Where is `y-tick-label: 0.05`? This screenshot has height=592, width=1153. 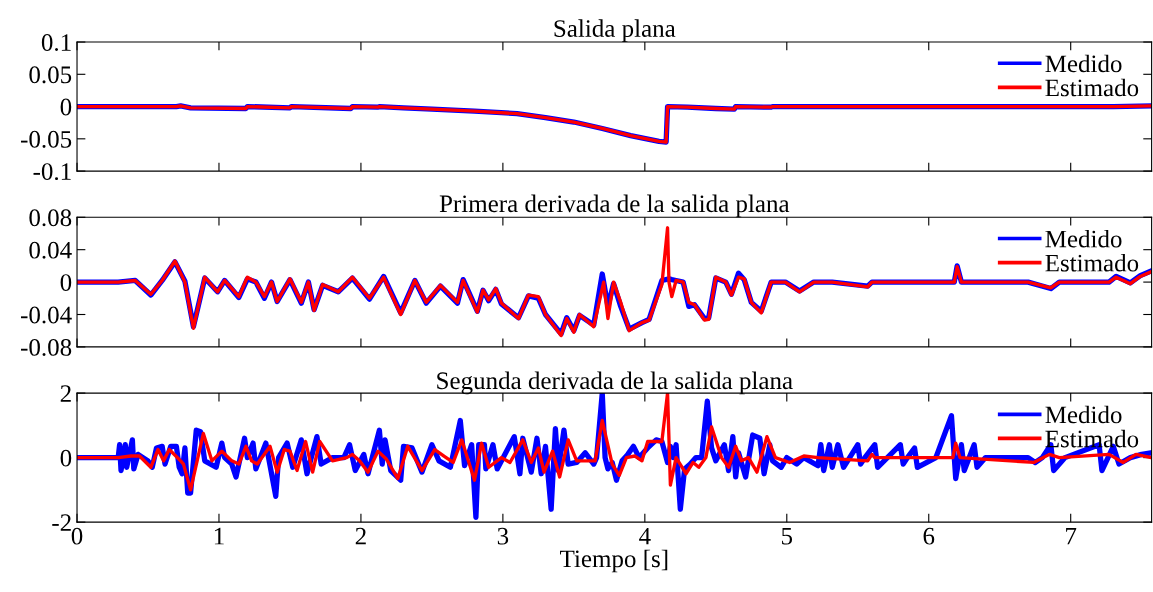
y-tick-label: 0.05 is located at coordinates (50, 75).